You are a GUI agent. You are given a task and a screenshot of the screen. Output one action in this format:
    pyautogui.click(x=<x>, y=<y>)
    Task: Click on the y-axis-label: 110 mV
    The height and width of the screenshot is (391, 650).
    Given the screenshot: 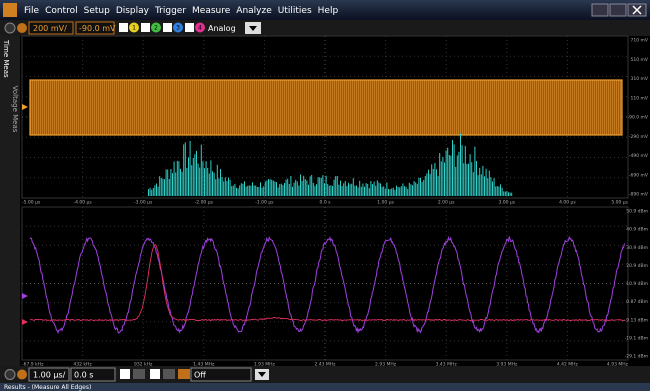 What is the action you would take?
    pyautogui.click(x=640, y=98)
    